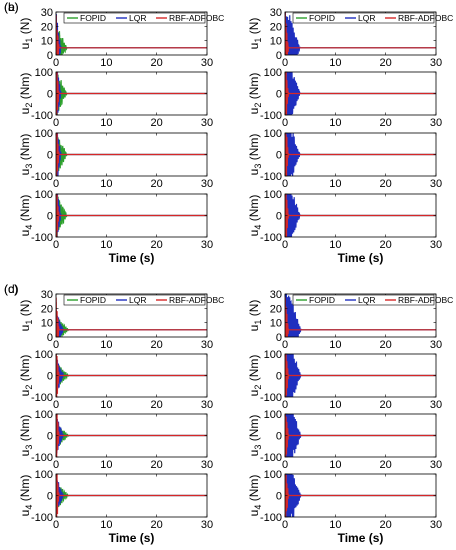 The width and height of the screenshot is (456, 550). Describe the element at coordinates (11, 7) in the screenshot. I see `panel-label: (b)` at that location.